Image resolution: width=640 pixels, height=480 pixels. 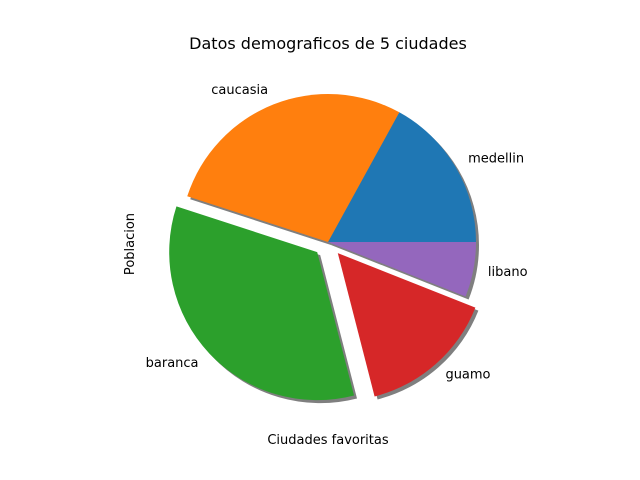 I want to click on pie-slice-medellin, so click(x=402, y=177).